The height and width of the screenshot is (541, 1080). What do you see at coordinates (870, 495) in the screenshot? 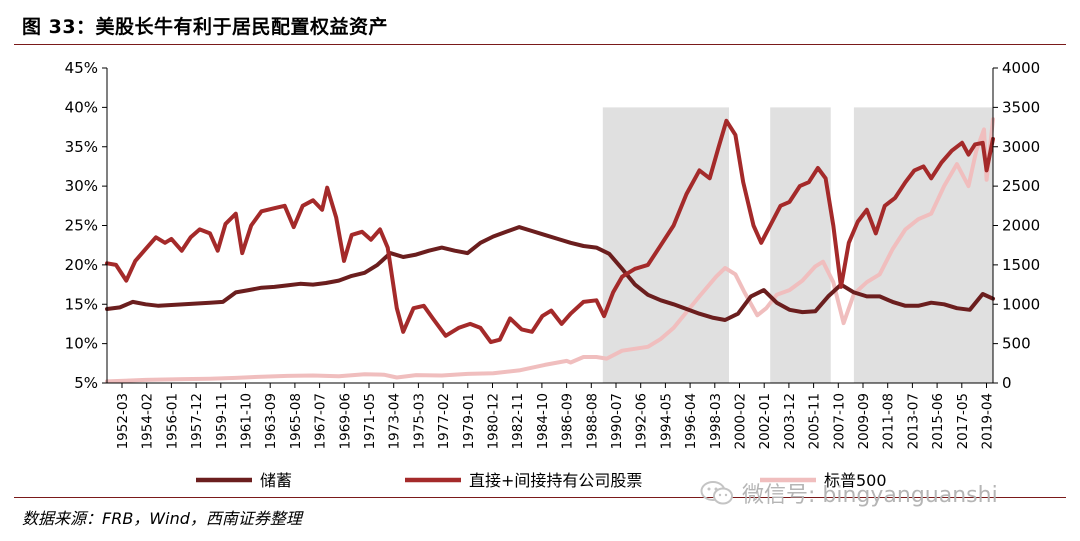
I see `watermark-text: 微信号: bingyanguanshi` at bounding box center [870, 495].